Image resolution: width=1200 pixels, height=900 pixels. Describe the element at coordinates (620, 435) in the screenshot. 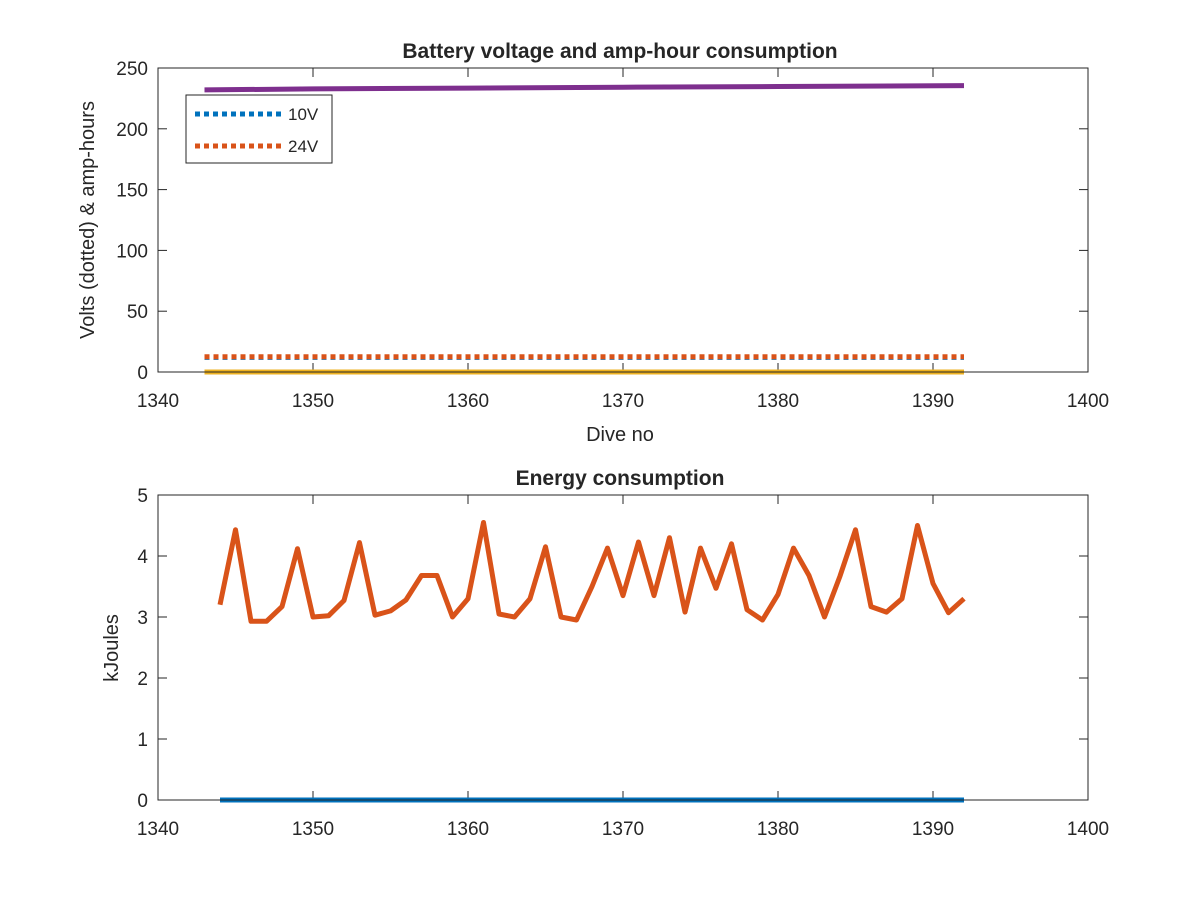

I see `x-axis-label: Dive no` at that location.